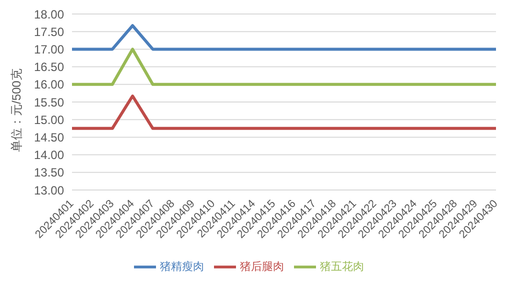  Describe the element at coordinates (49, 31) in the screenshot. I see `y-tick-label: 17.50` at that location.